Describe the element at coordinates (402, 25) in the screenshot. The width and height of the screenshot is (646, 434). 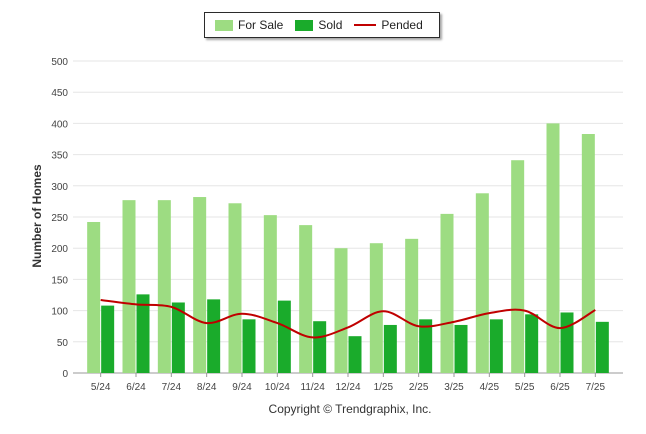
I see `legend-label-pended: Pended` at that location.